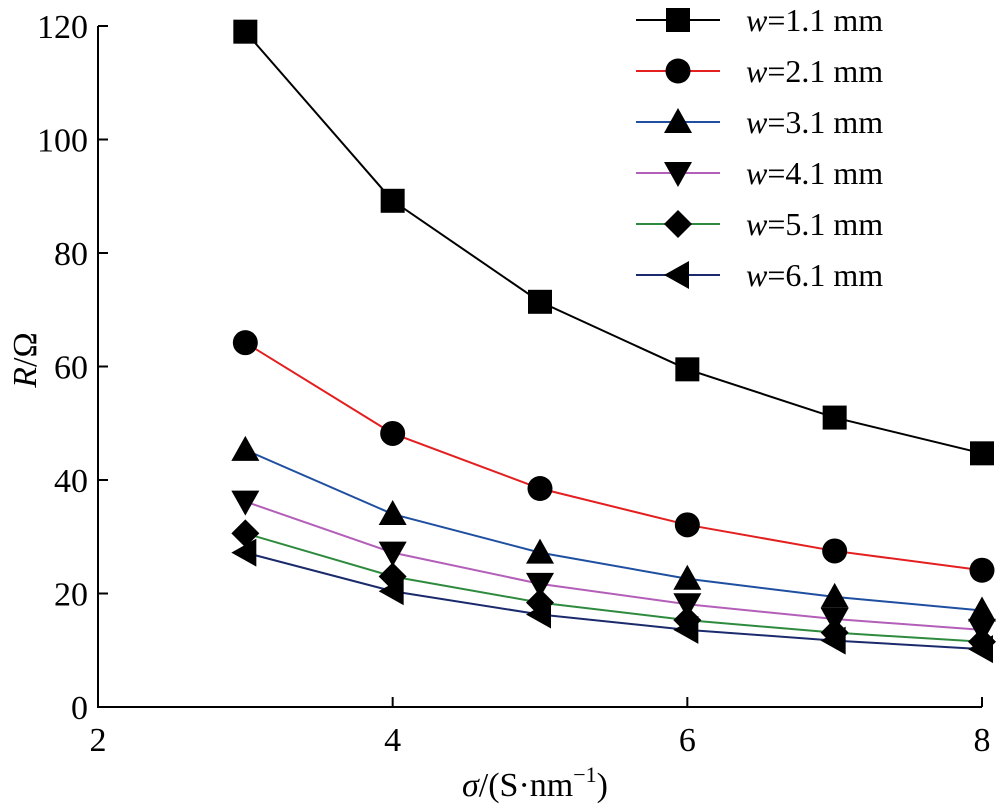  I want to click on x-tick-label: 2, so click(98, 740).